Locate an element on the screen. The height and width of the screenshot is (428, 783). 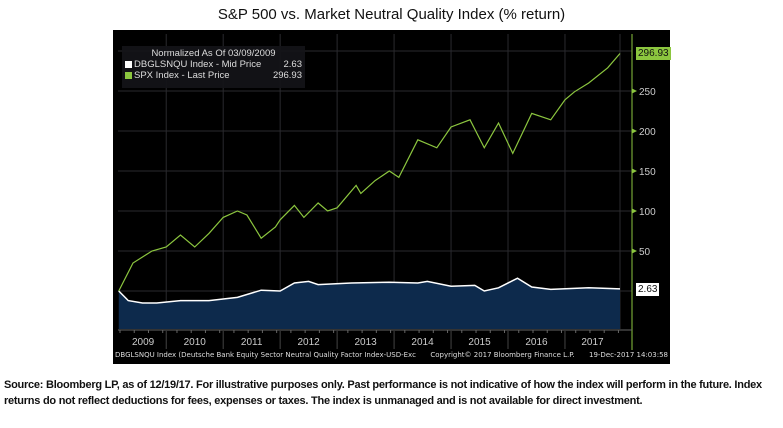
y-tick-label: 150 is located at coordinates (647, 172).